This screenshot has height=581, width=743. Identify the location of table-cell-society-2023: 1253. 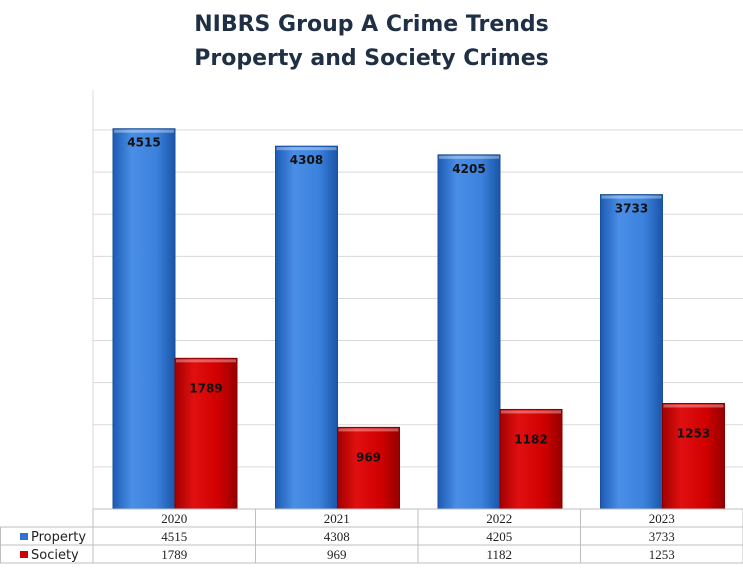
(662, 554).